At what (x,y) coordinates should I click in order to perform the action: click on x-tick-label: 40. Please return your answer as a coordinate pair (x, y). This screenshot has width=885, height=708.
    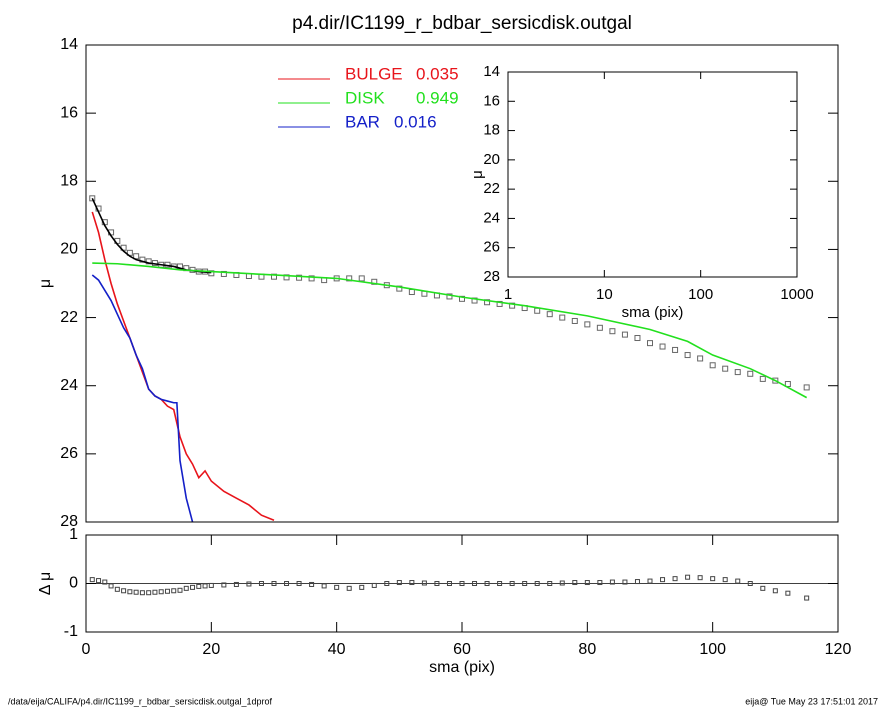
    Looking at the image, I should click on (337, 649).